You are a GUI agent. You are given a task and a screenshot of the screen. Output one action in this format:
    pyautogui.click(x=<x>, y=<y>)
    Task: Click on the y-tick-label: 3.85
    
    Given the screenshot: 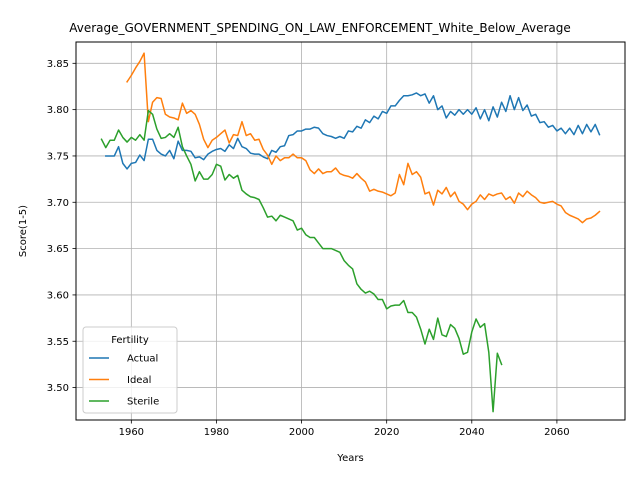 What is the action you would take?
    pyautogui.click(x=58, y=64)
    